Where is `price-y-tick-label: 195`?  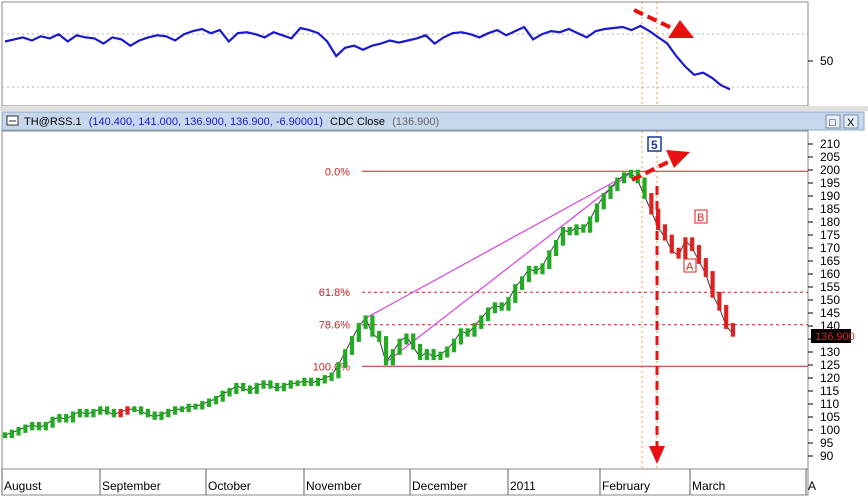
price-y-tick-label: 195 is located at coordinates (830, 183).